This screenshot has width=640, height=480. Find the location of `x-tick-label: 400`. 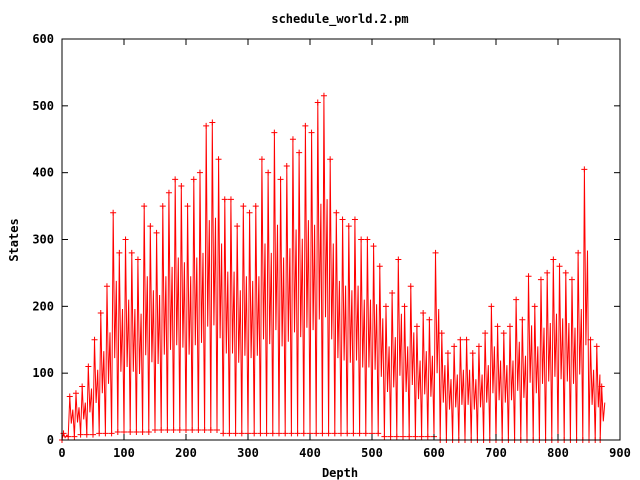

x-tick-label: 400 is located at coordinates (310, 453).